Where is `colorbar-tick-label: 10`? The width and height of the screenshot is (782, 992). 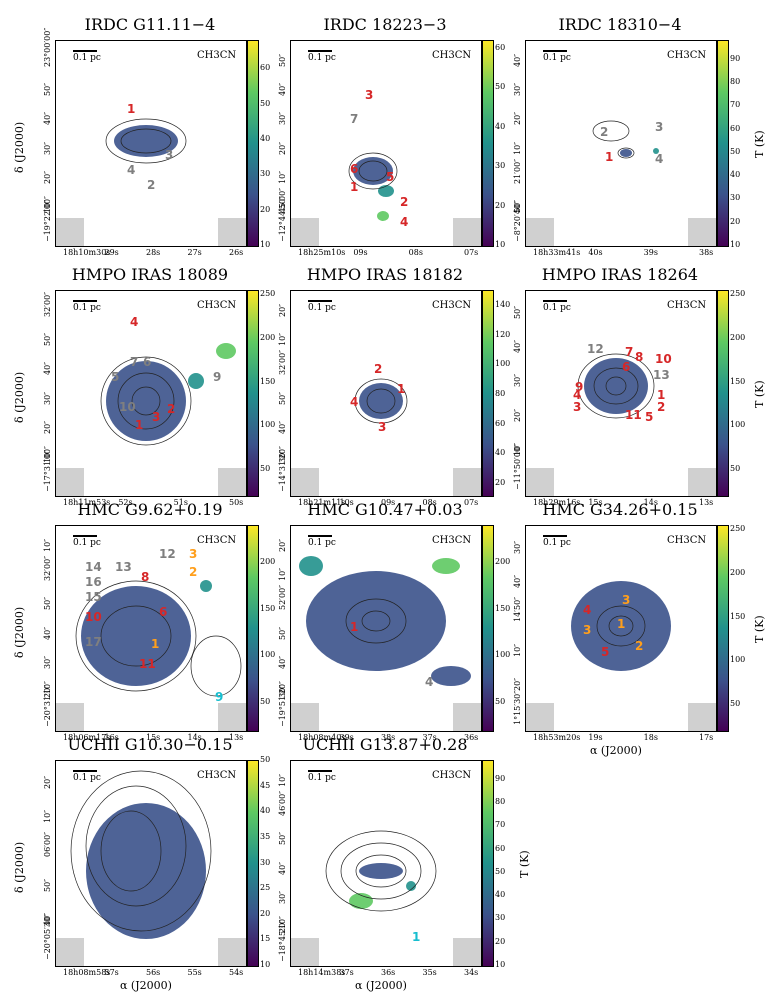 colorbar-tick-label: 10 is located at coordinates (265, 244).